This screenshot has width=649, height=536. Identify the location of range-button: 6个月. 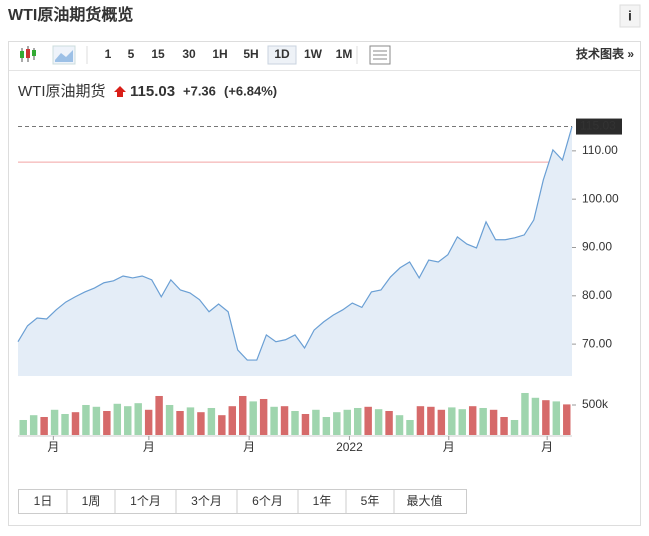
(267, 501).